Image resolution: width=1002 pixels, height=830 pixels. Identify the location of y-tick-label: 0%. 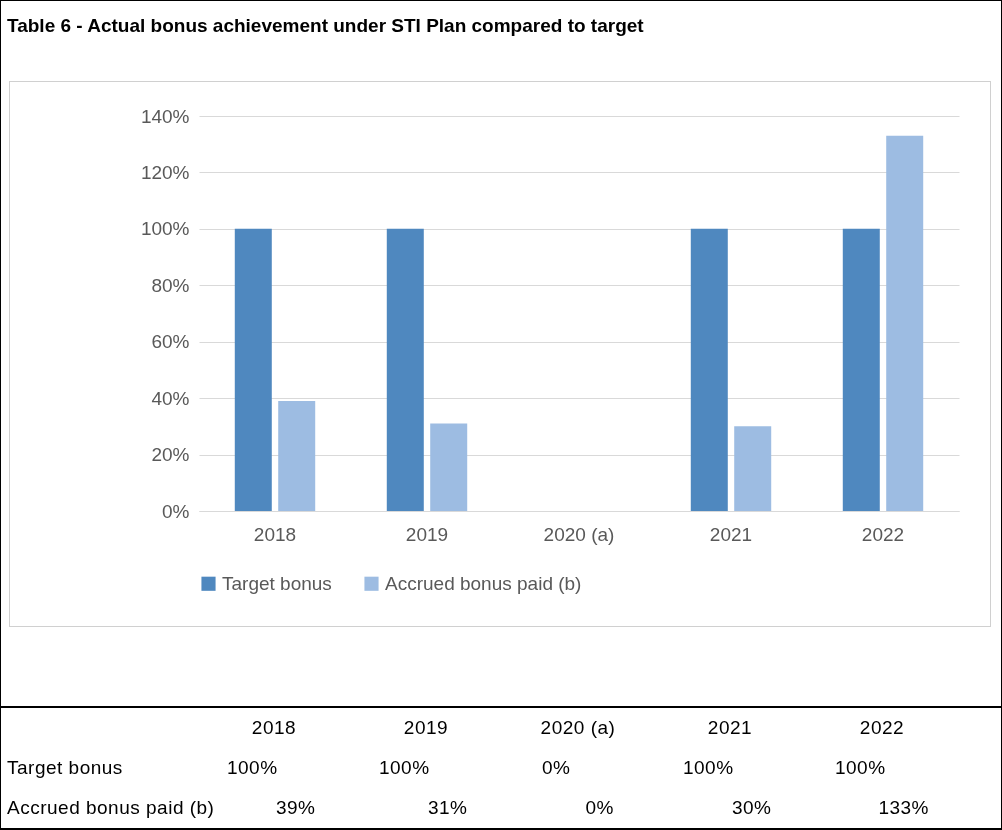
(176, 511).